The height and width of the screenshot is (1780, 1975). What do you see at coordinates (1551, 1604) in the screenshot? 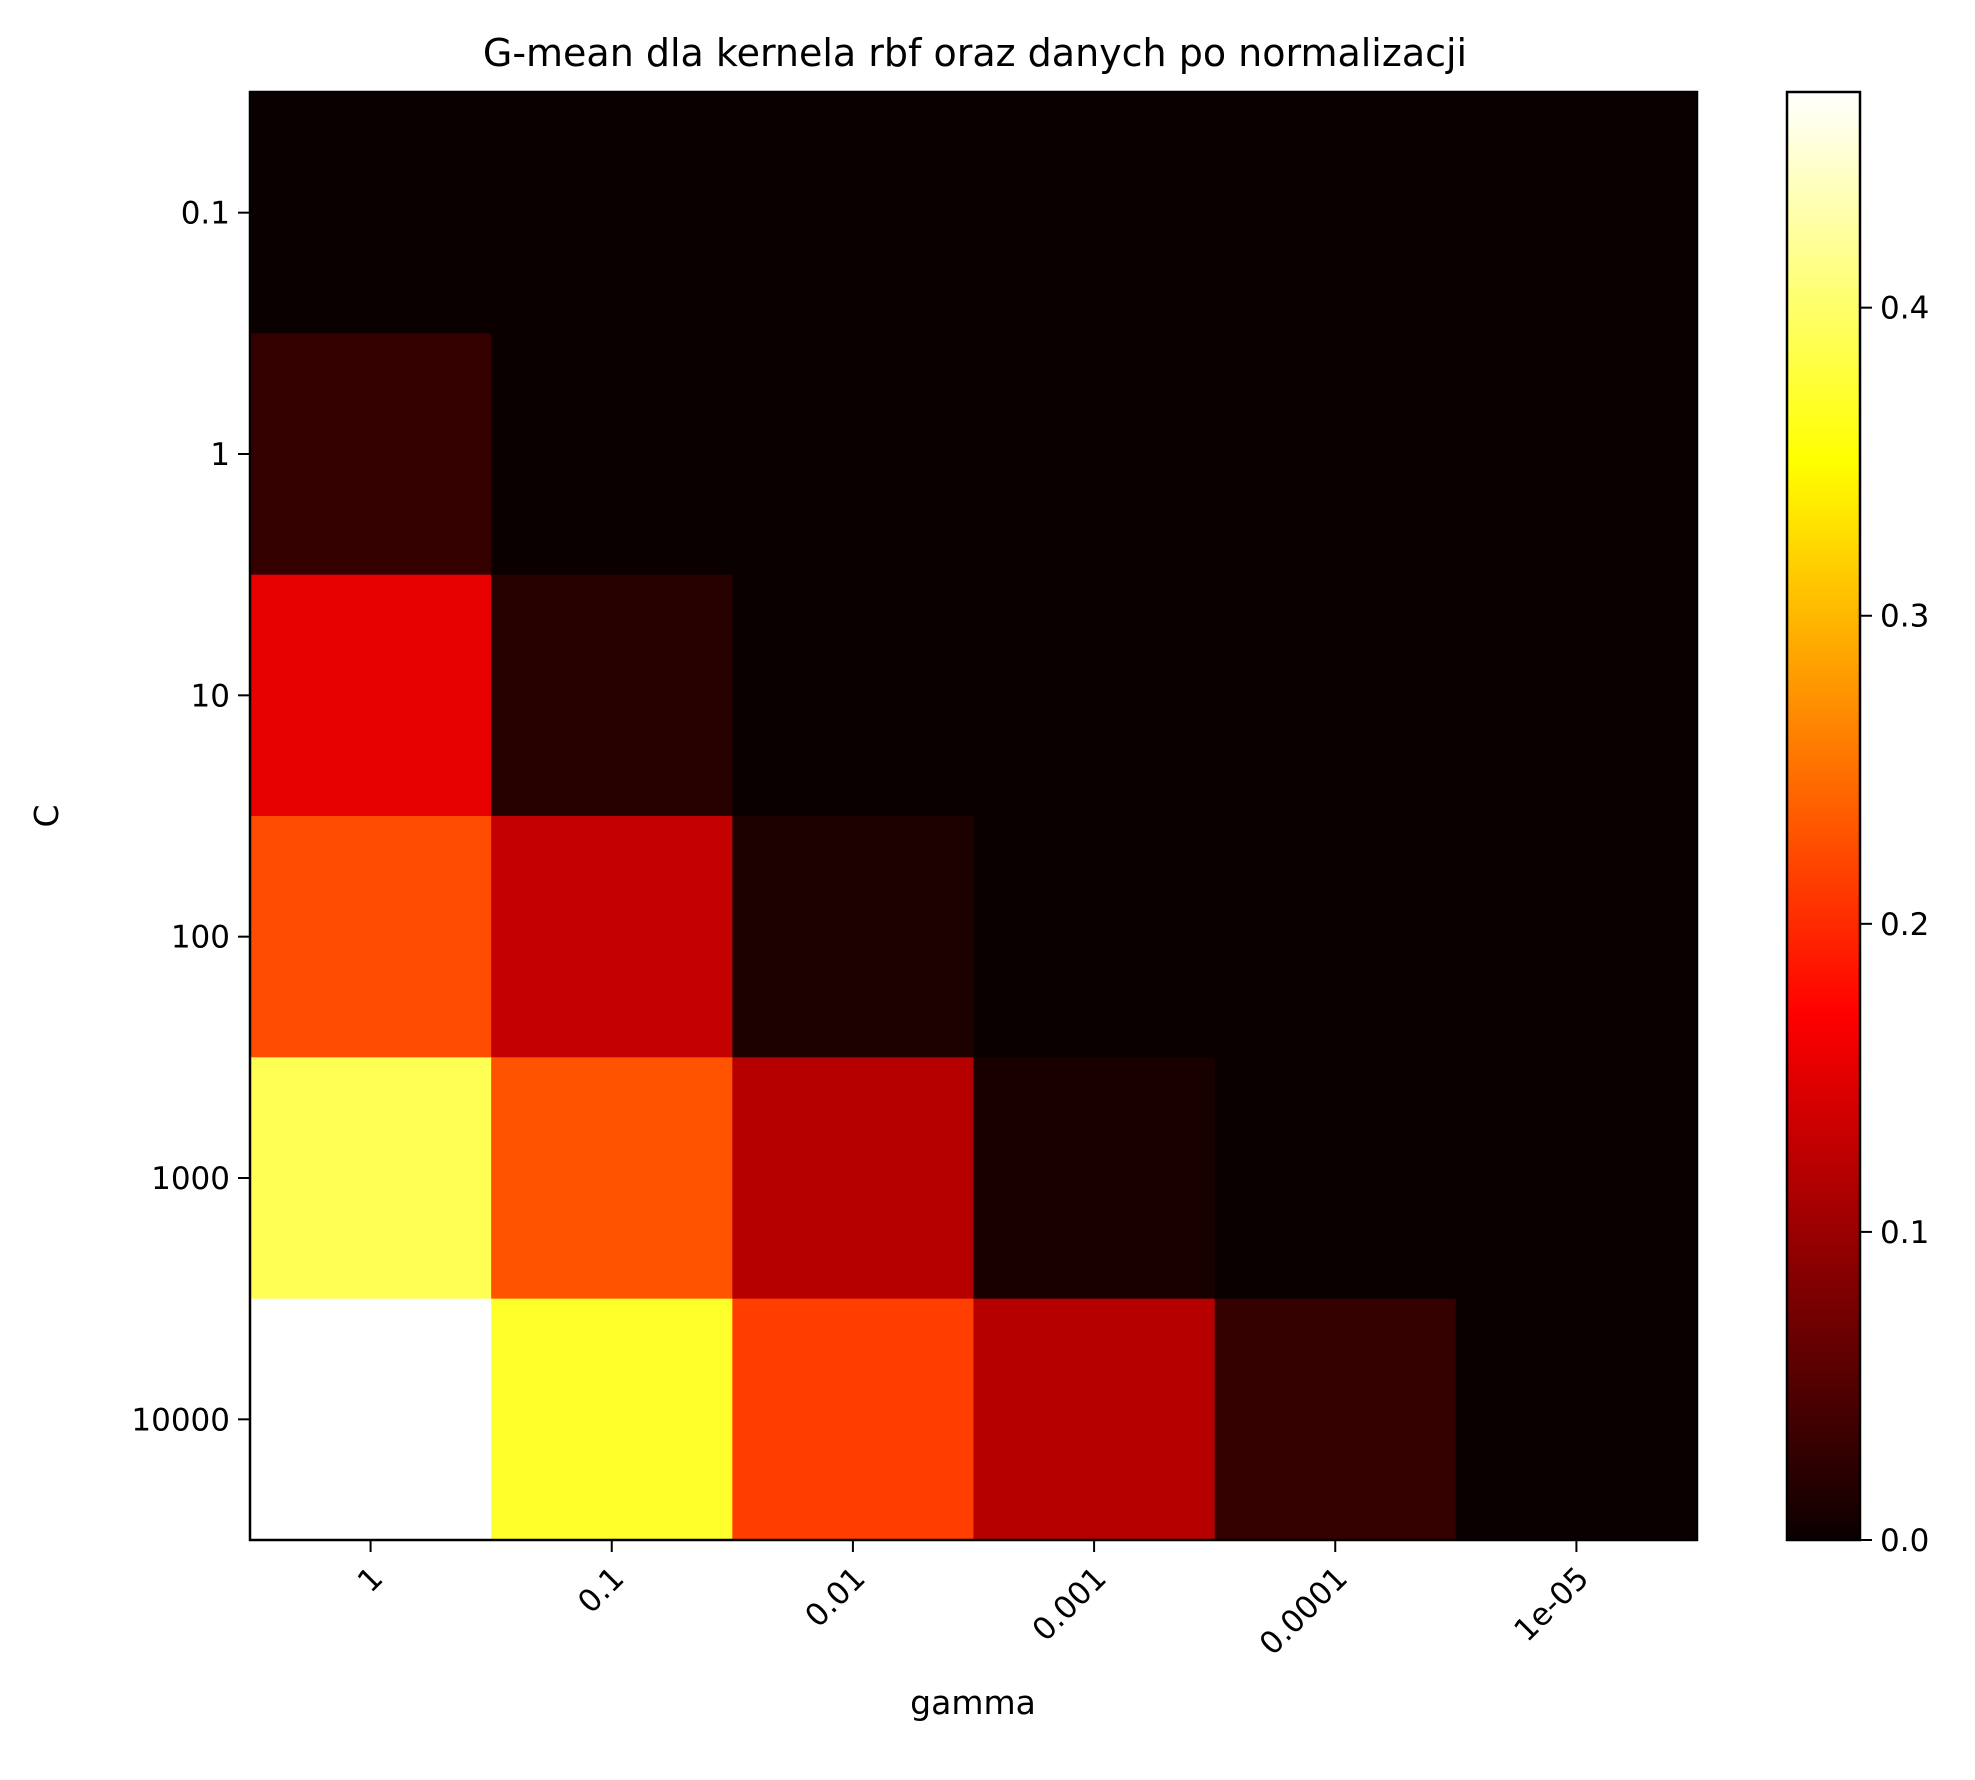
I see `x-tick-label: 1e-05` at bounding box center [1551, 1604].